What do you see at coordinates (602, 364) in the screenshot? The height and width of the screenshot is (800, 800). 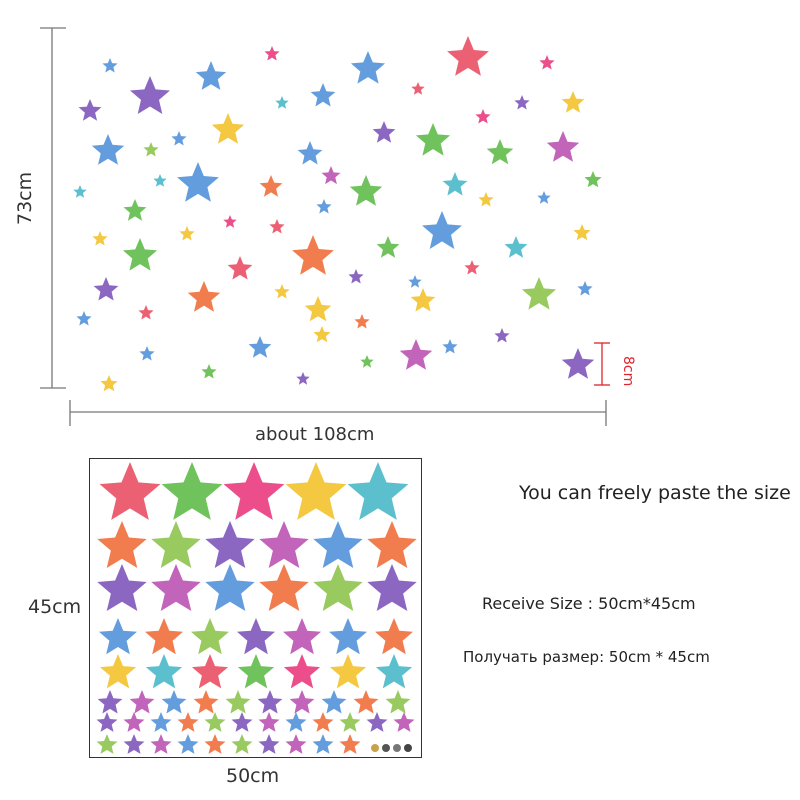 I see `star-size-marker` at bounding box center [602, 364].